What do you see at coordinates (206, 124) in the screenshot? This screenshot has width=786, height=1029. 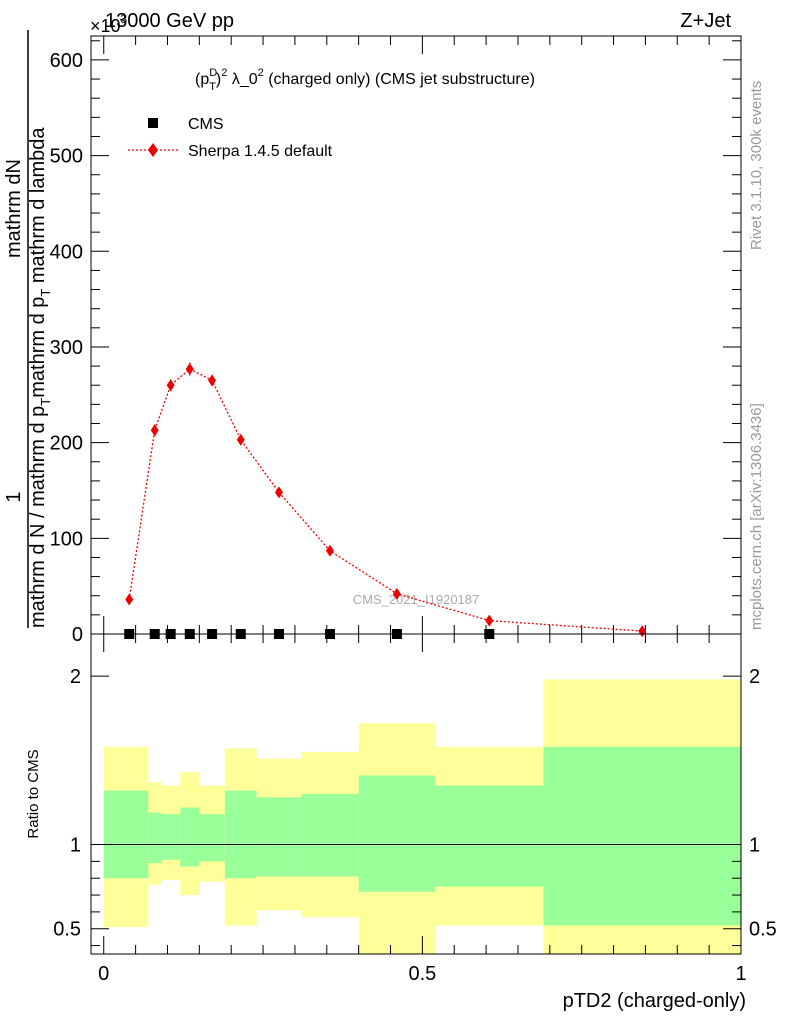 I see `legend-cms-label: CMS` at bounding box center [206, 124].